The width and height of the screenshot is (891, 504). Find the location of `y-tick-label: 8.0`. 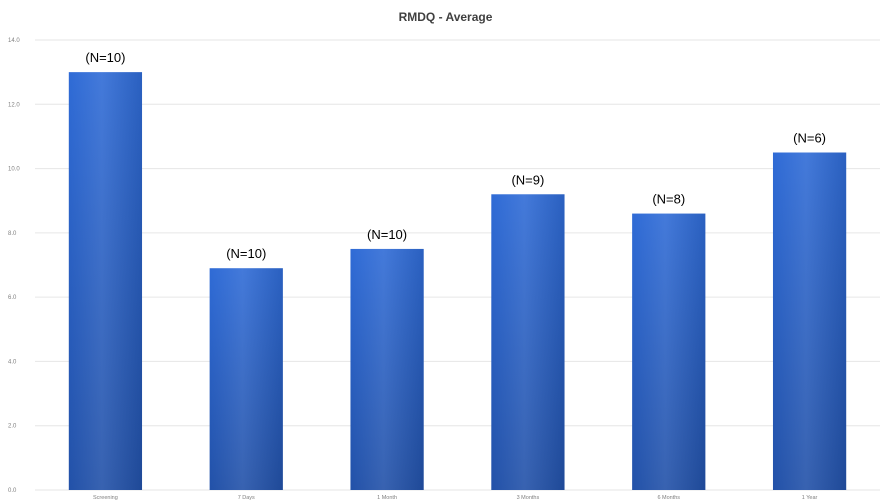

y-tick-label: 8.0 is located at coordinates (12, 234).